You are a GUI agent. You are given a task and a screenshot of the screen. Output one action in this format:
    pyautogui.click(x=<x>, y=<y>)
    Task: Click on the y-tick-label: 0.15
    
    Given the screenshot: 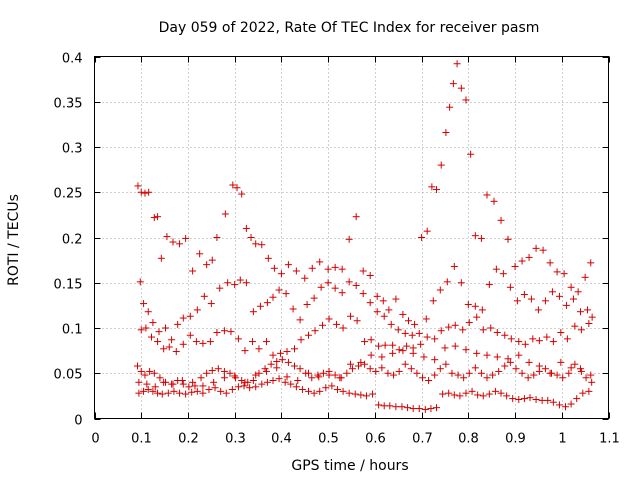 What is the action you would take?
    pyautogui.click(x=68, y=285)
    